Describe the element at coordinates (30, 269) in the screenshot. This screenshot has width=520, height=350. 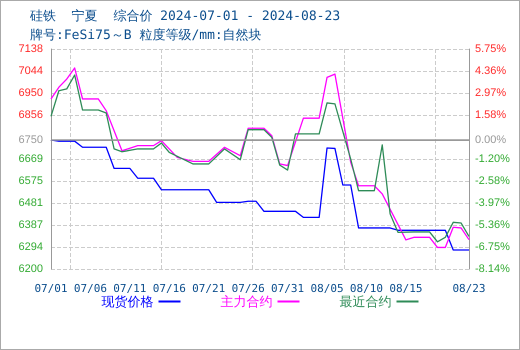
I see `y-tick-label: 6200` at that location.